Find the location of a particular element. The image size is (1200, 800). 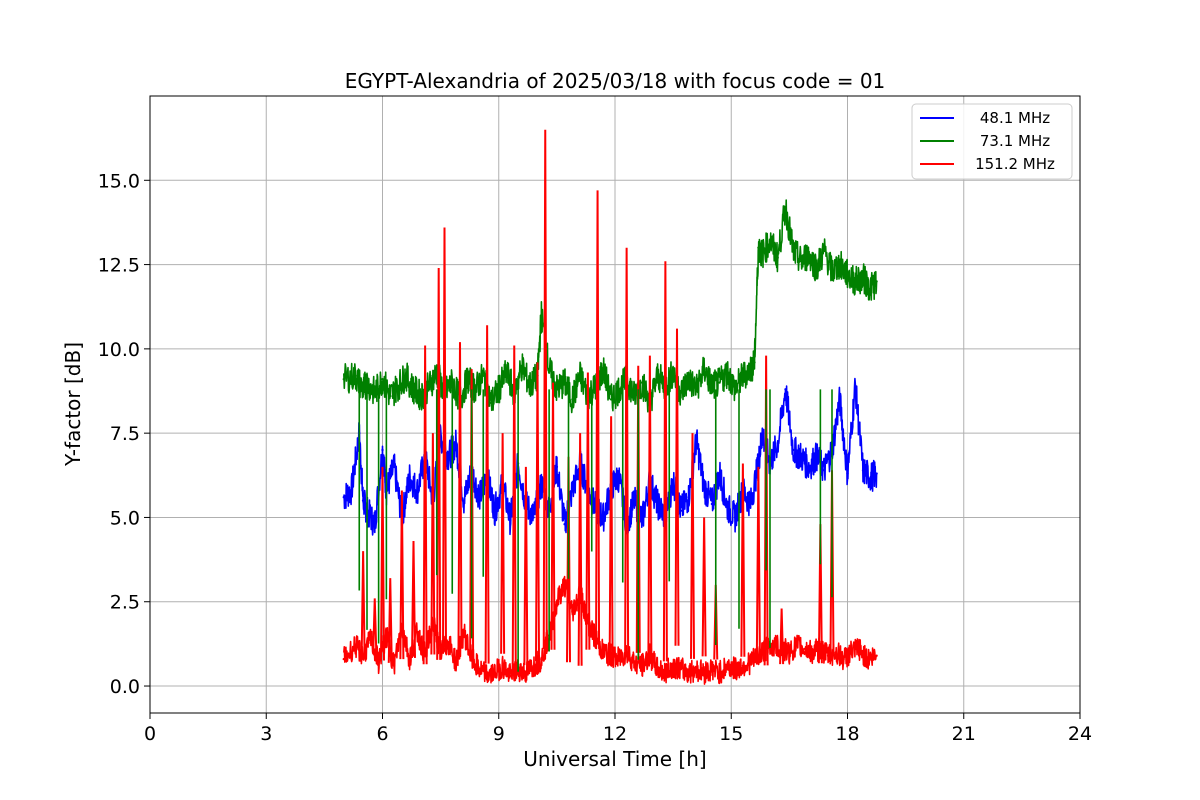

legend-label: 73.1 MHz is located at coordinates (1015, 141).